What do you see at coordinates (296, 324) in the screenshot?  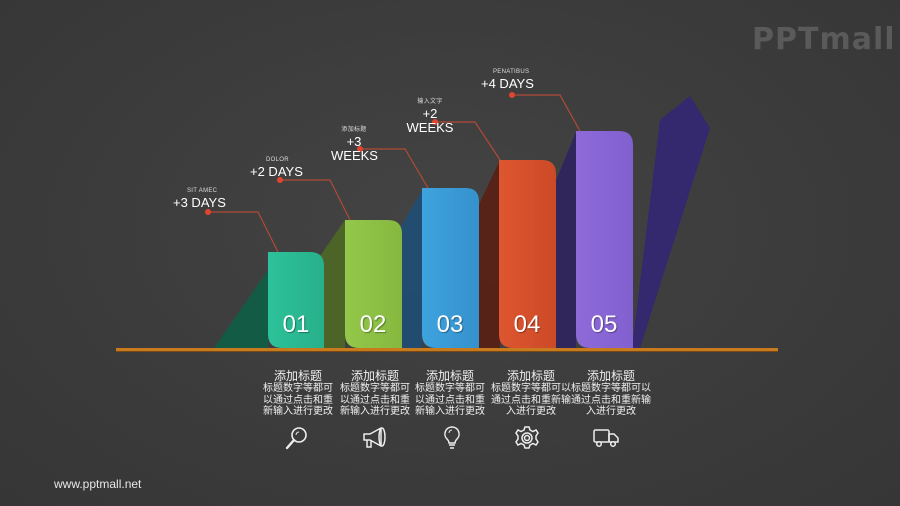 I see `bar-number-01: 01` at bounding box center [296, 324].